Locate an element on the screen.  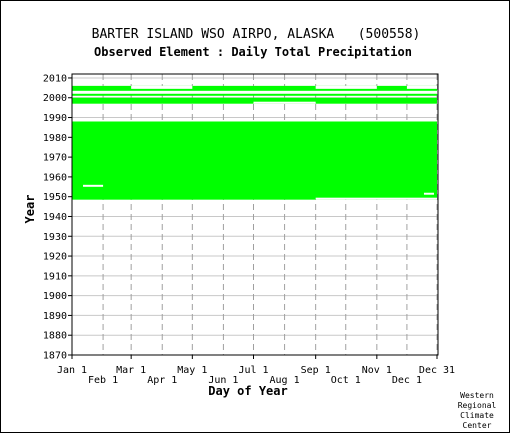
credit-block: Western Regional Climate Center is located at coordinates (477, 410).